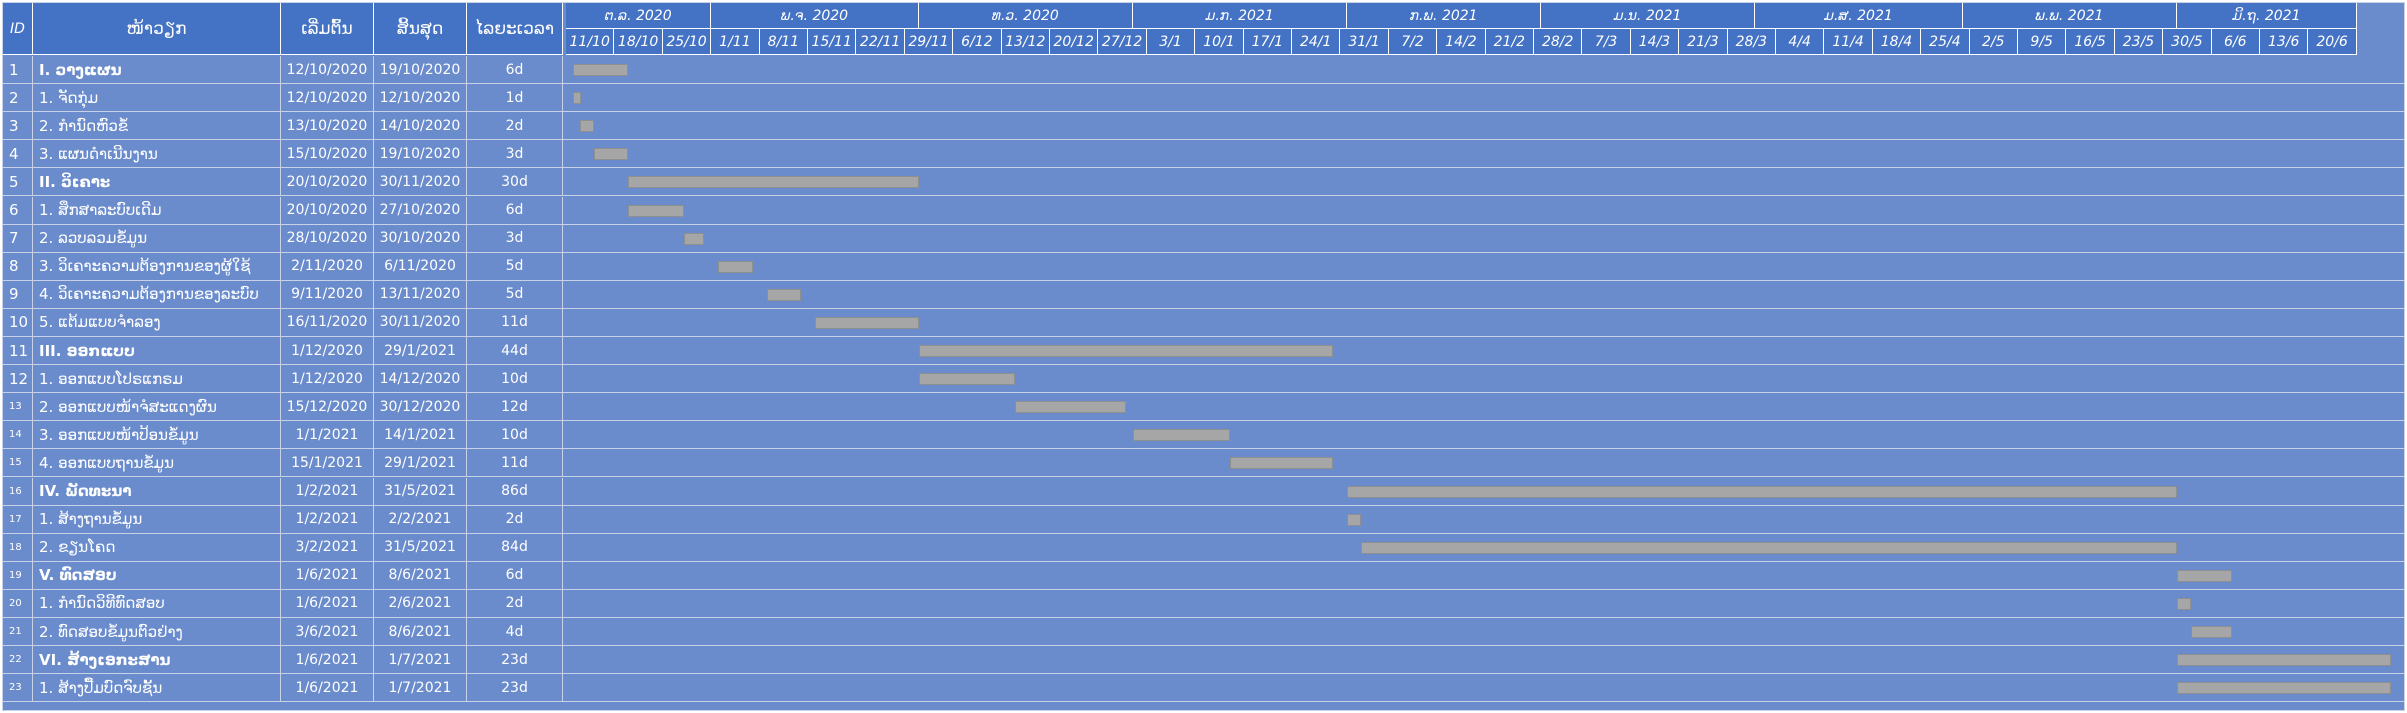 The width and height of the screenshot is (2407, 713). Describe the element at coordinates (1203, 210) in the screenshot. I see `table-row: 6 1. ສຶກສາລະບົບເດີມ 20/10/2020 27/10/2020 6d` at that location.